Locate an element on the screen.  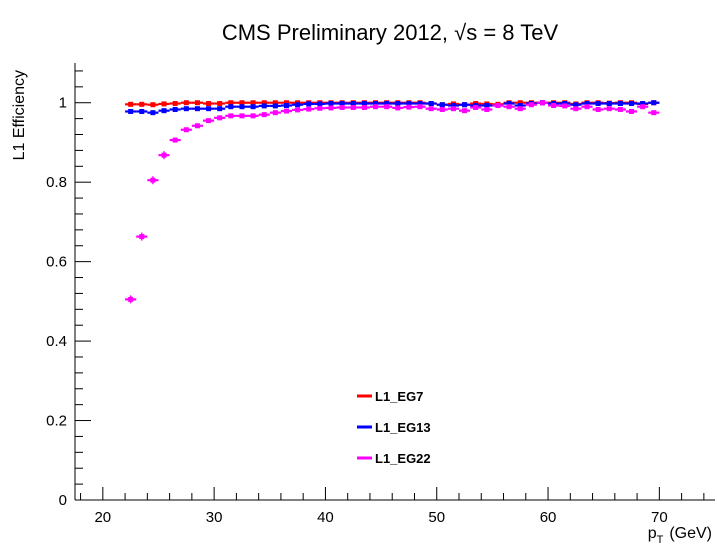
y-tick-label: 0.2 is located at coordinates (56, 421).